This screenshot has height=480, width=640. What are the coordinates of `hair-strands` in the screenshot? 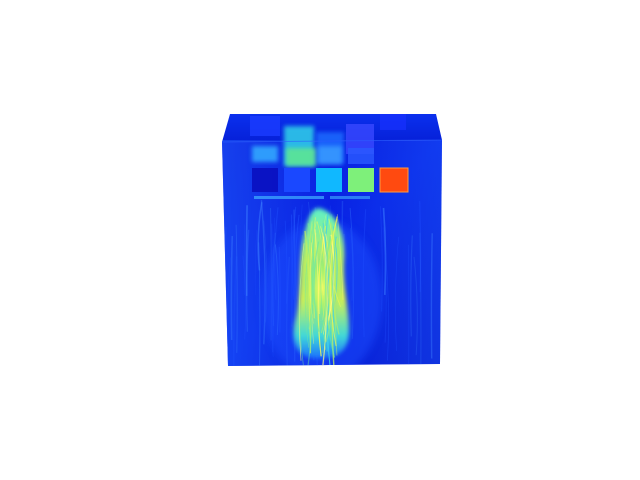 It's located at (321, 290).